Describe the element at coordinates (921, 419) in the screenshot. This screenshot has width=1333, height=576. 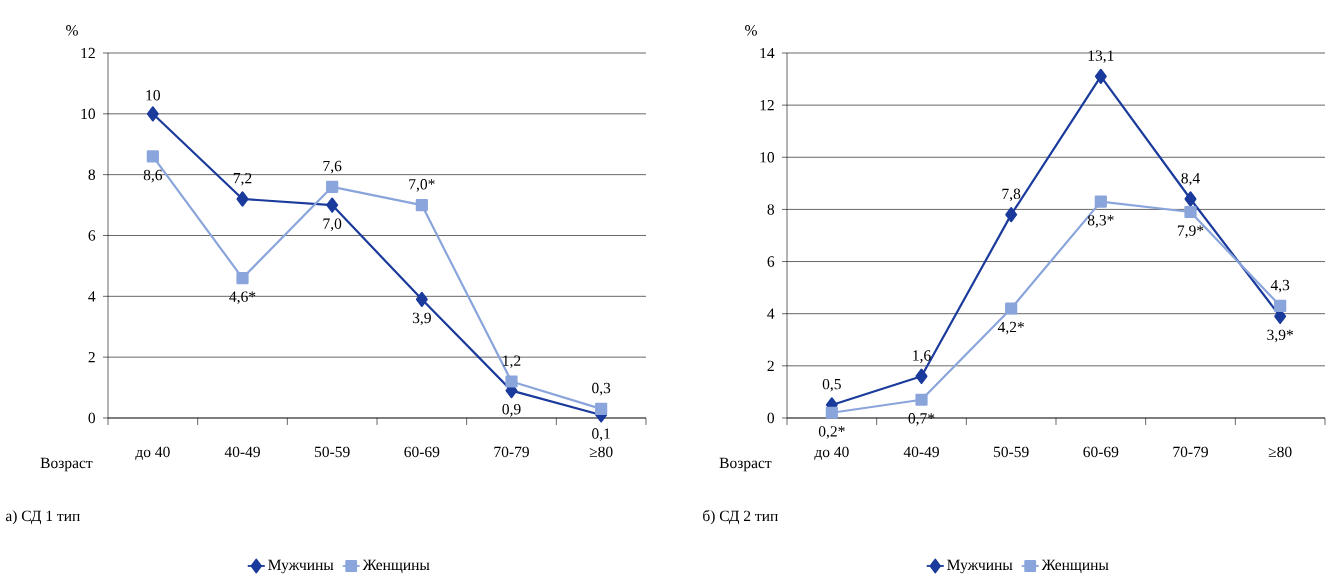
I see `data-label: 0,7*` at that location.